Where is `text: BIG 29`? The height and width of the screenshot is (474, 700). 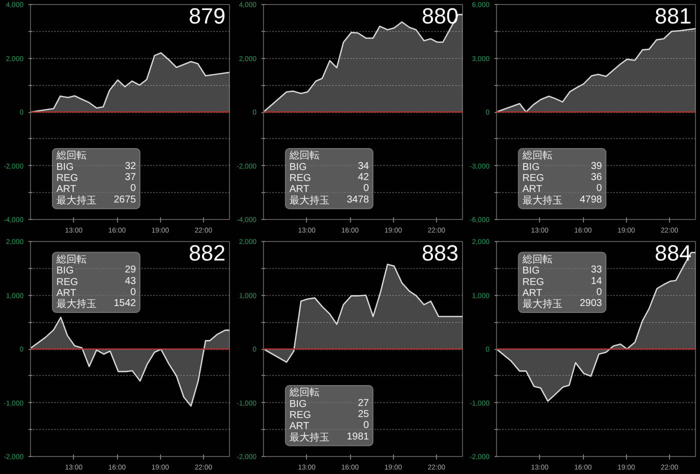 text: BIG 29 is located at coordinates (96, 270).